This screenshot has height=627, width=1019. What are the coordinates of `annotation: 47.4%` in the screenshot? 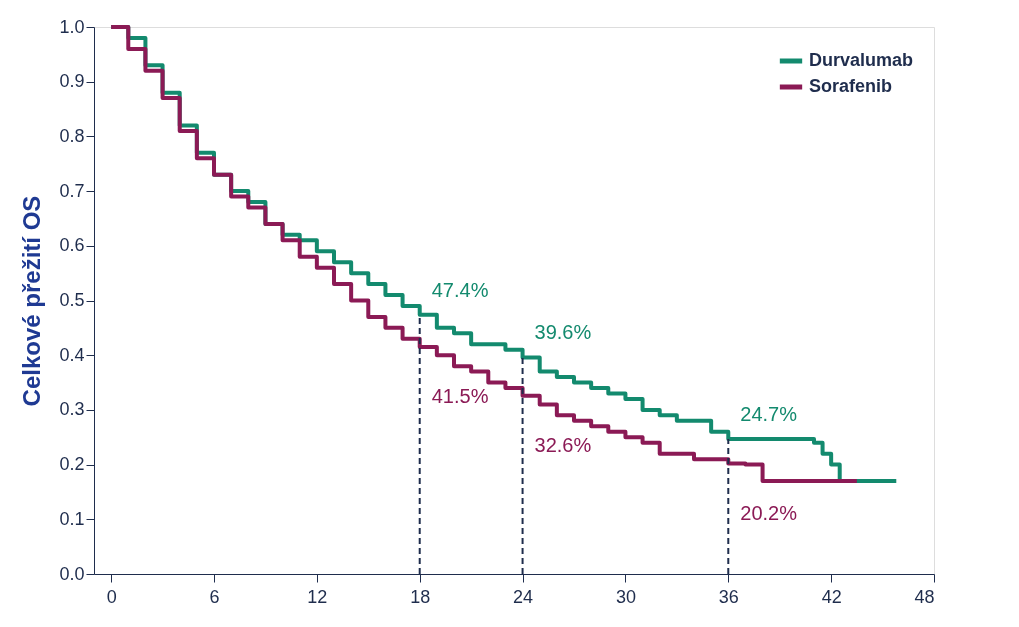 It's located at (460, 289).